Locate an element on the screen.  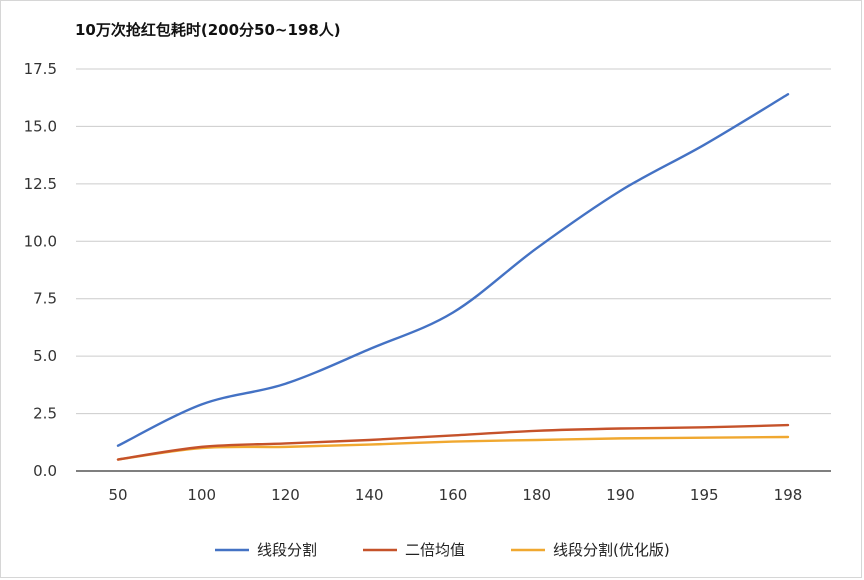
legend-label-segment-split: 线段分割 is located at coordinates (287, 550).